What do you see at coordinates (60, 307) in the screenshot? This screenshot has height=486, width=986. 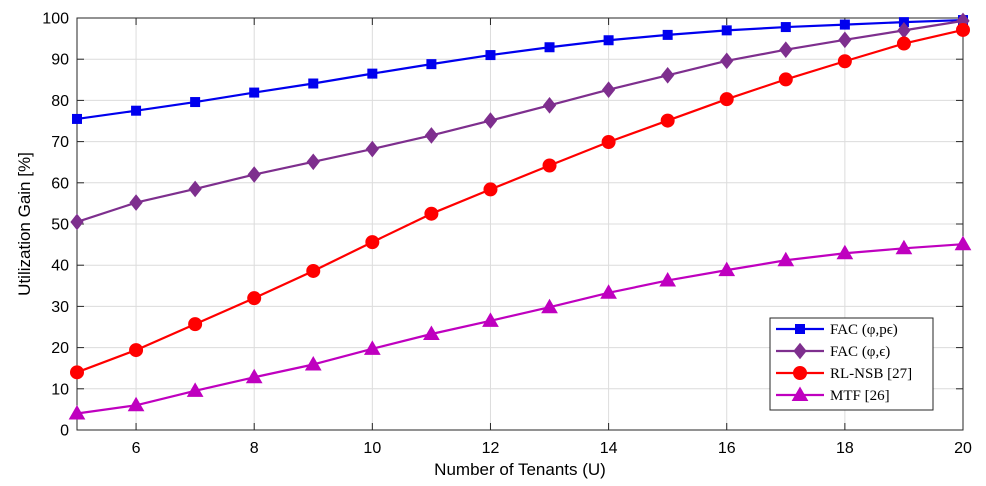 I see `y-tick-label: 30` at bounding box center [60, 307].